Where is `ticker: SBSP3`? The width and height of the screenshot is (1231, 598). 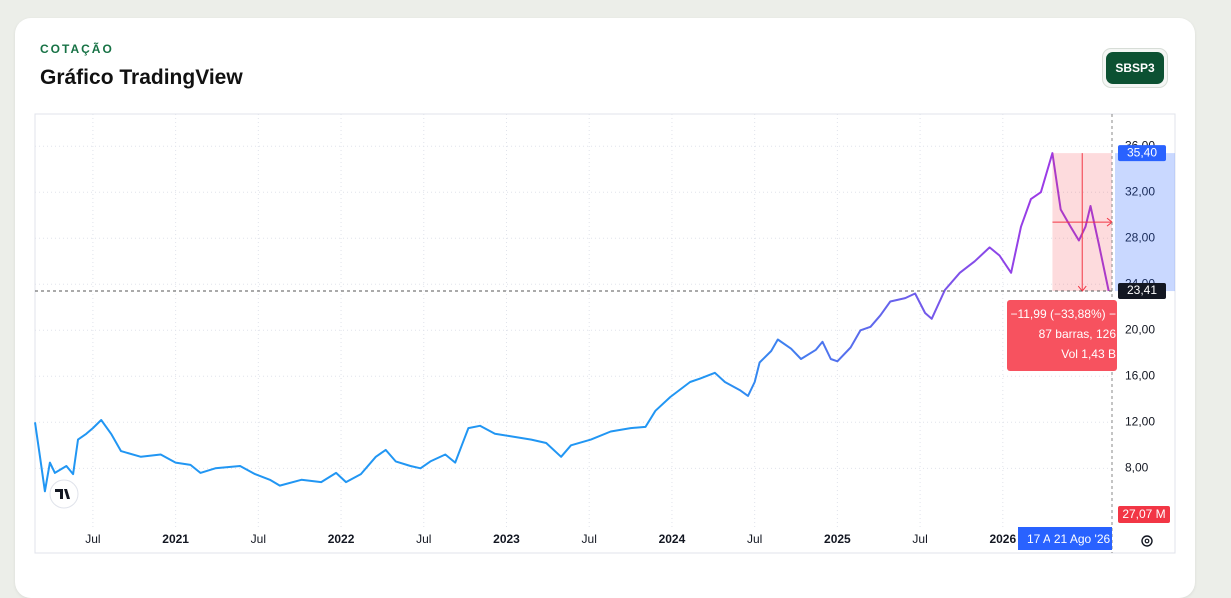
ticker: SBSP3 is located at coordinates (1135, 68).